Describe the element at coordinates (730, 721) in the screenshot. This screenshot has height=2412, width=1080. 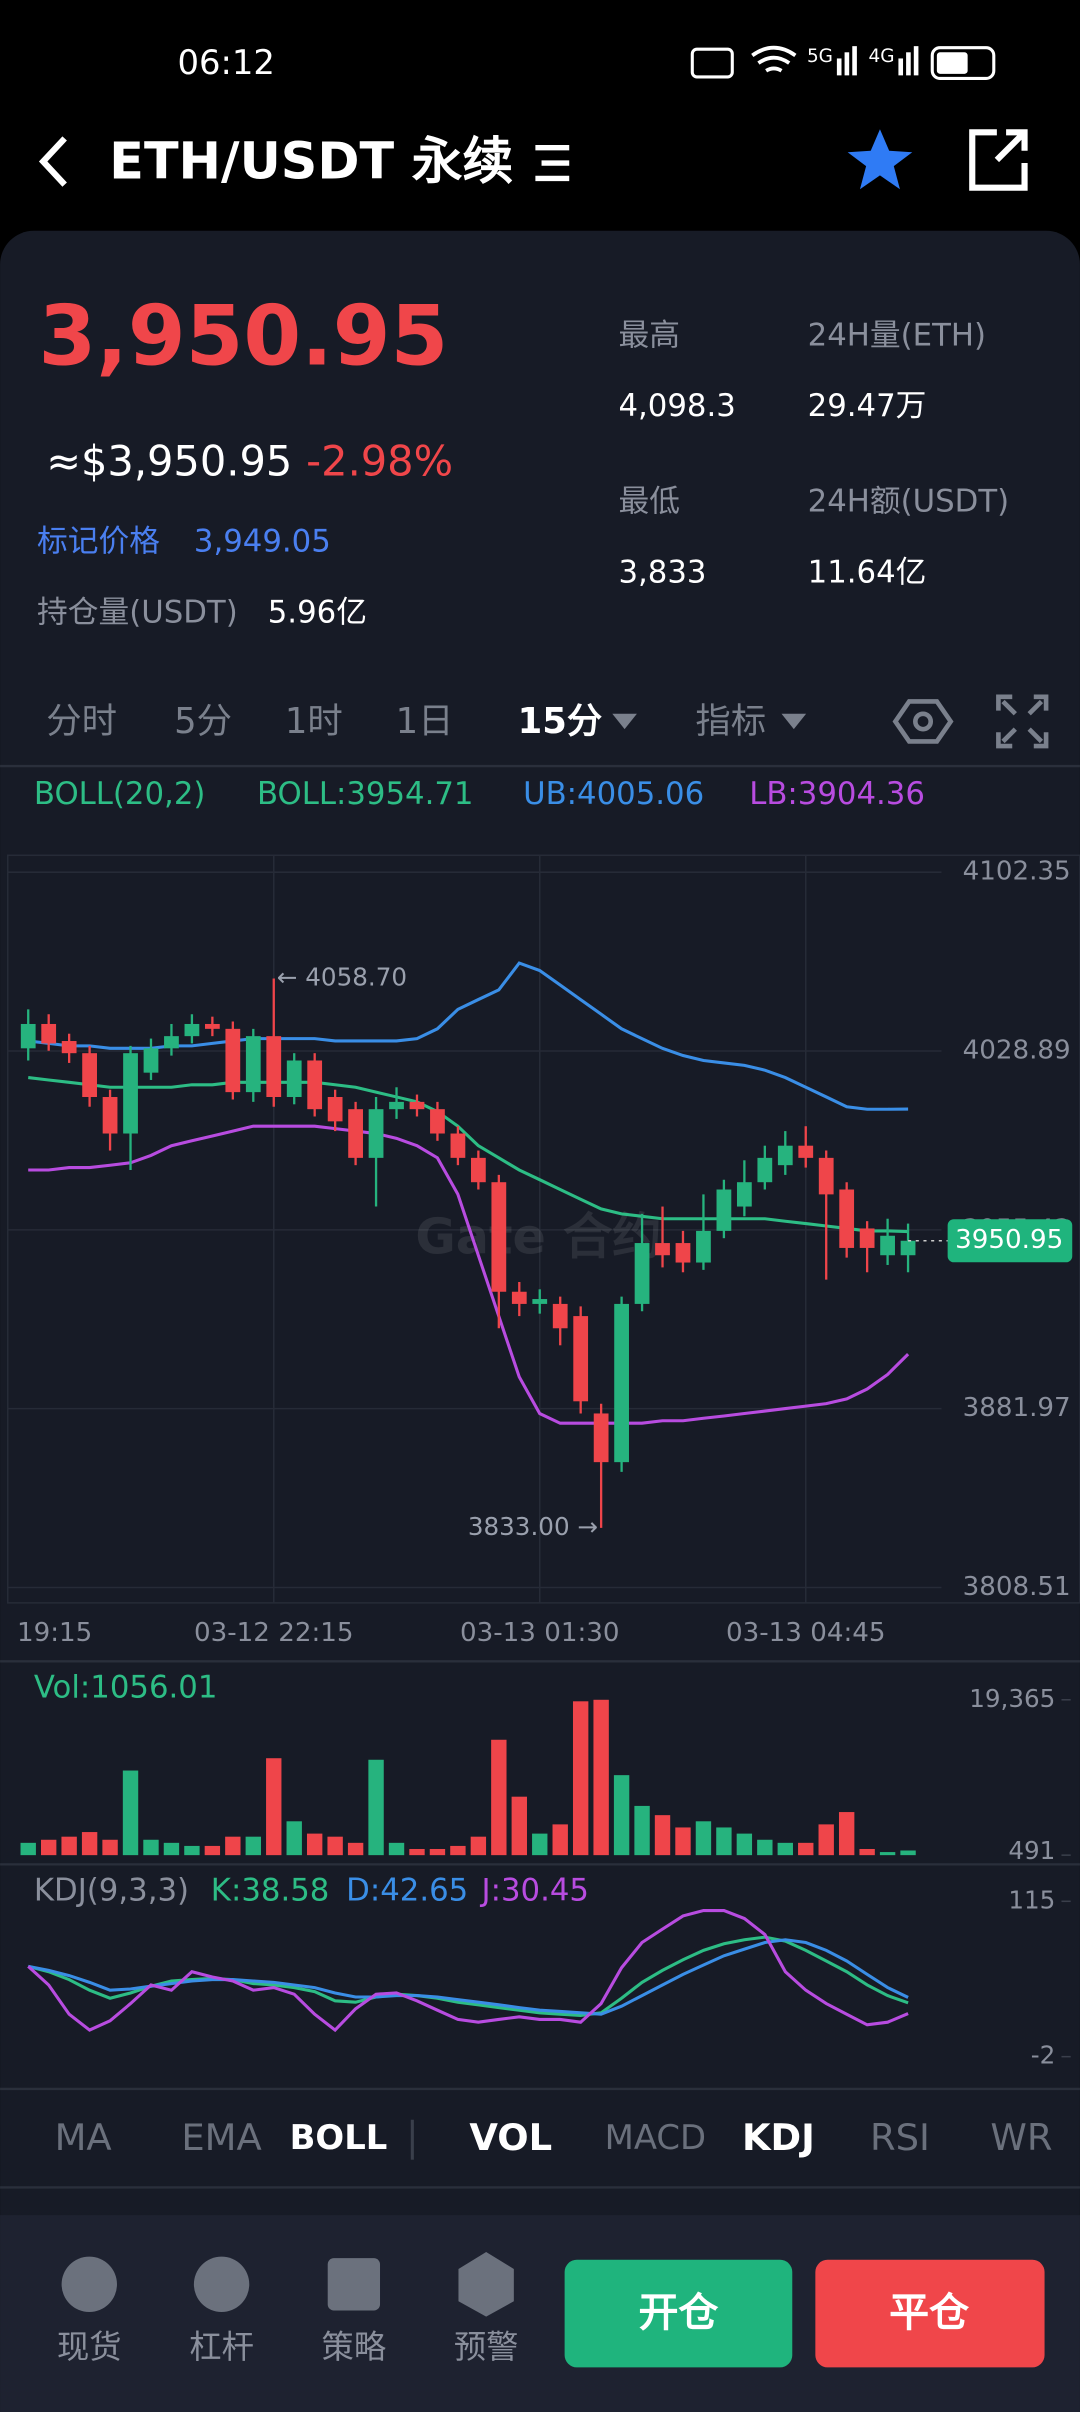
I see `indicator-tab: 指标` at that location.